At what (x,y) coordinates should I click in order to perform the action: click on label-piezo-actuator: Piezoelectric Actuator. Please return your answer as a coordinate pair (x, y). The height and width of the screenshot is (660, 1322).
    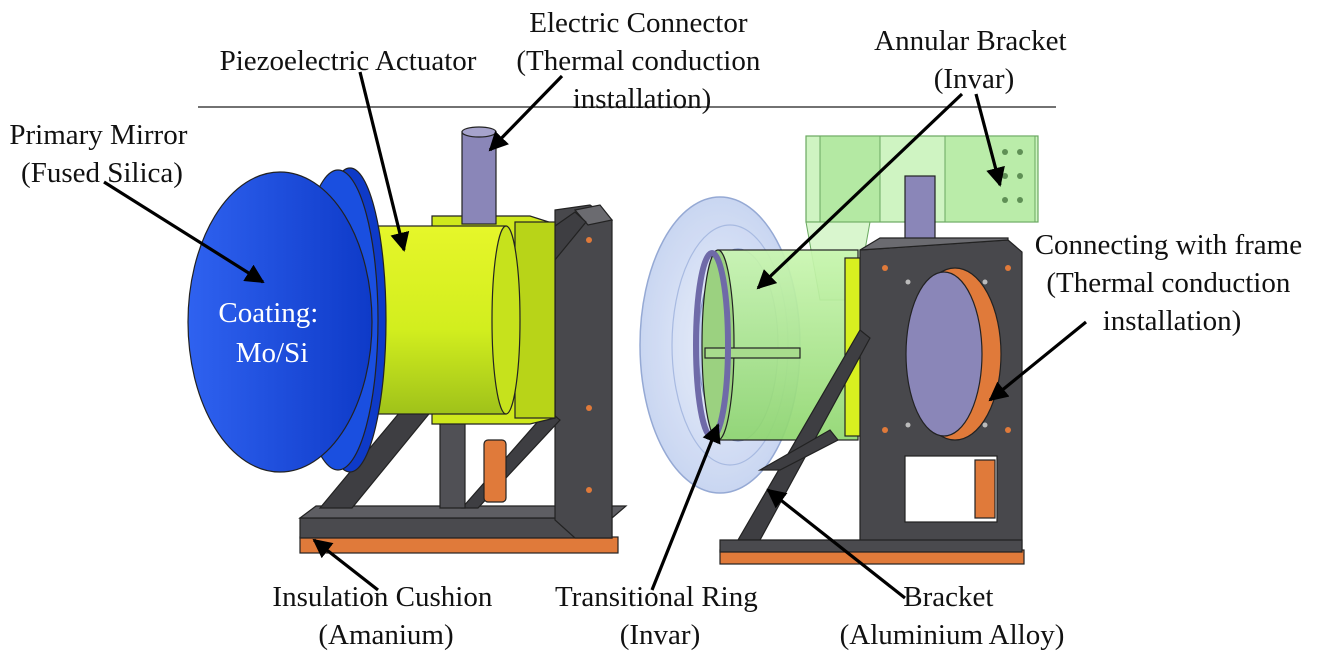
    Looking at the image, I should click on (348, 61).